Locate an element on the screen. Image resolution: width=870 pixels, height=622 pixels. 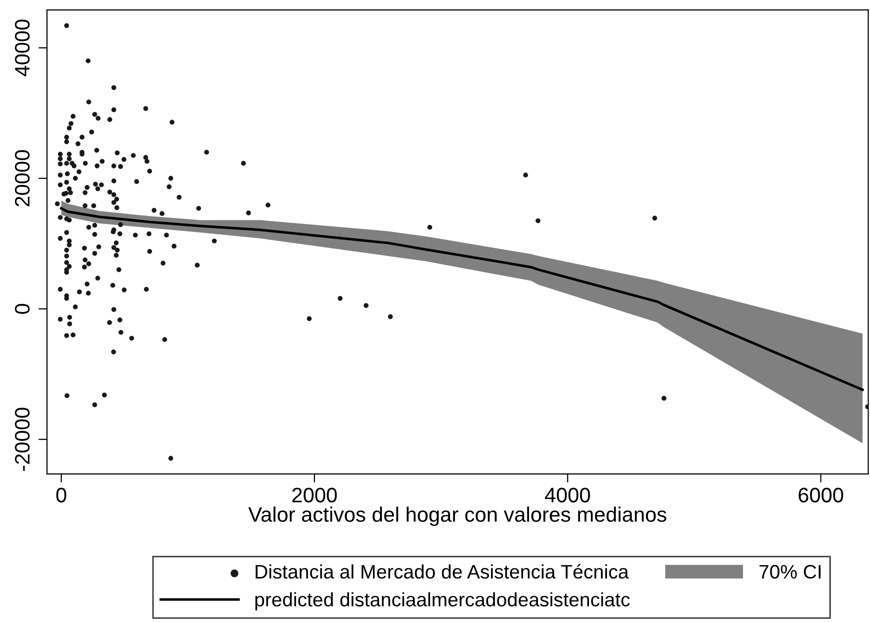
y-tick-label: -20000 is located at coordinates (22, 439).